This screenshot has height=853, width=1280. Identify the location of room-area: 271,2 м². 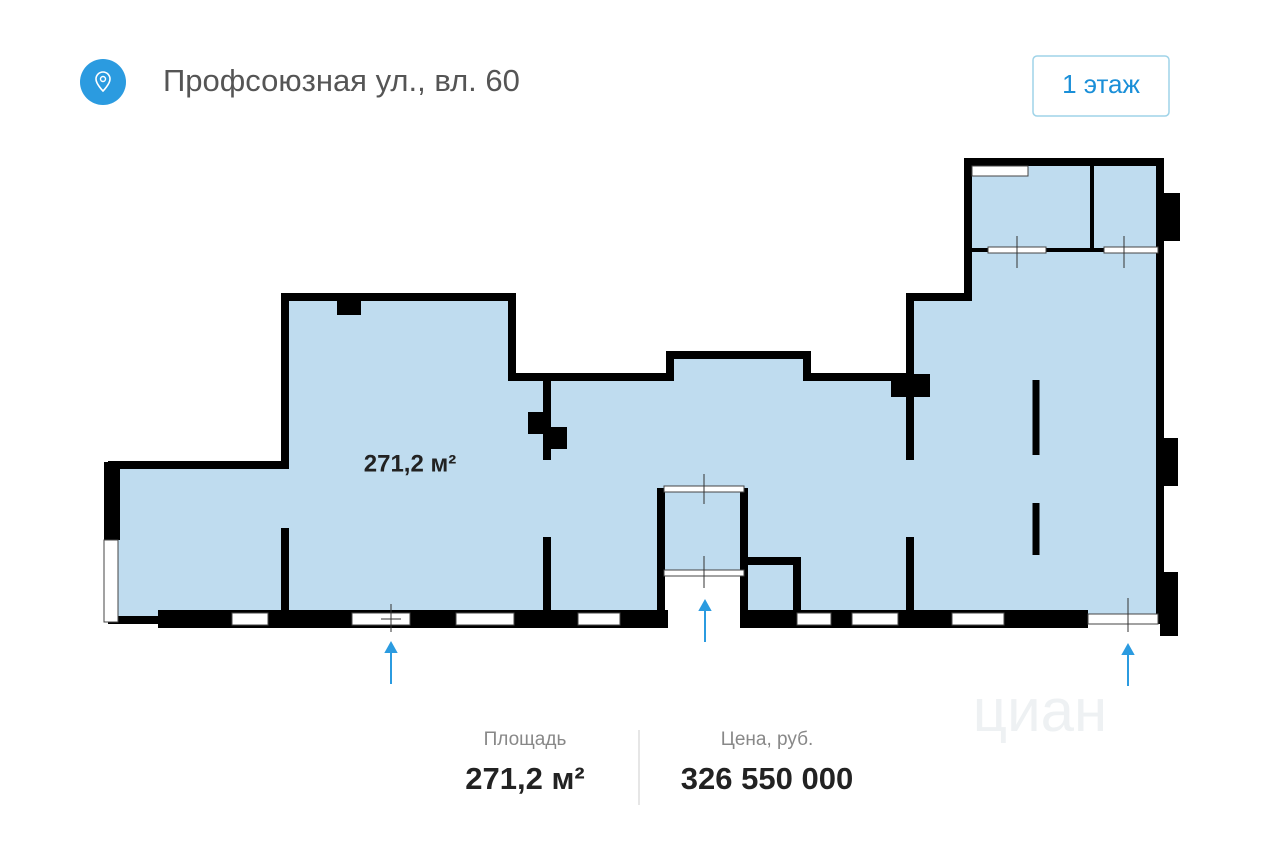
(410, 463).